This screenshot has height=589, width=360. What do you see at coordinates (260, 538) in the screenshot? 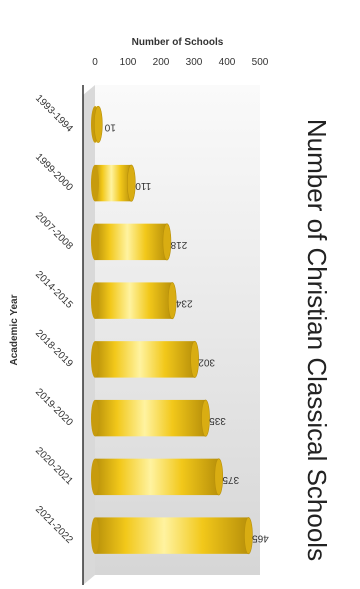
I see `data-label: 465` at bounding box center [260, 538].